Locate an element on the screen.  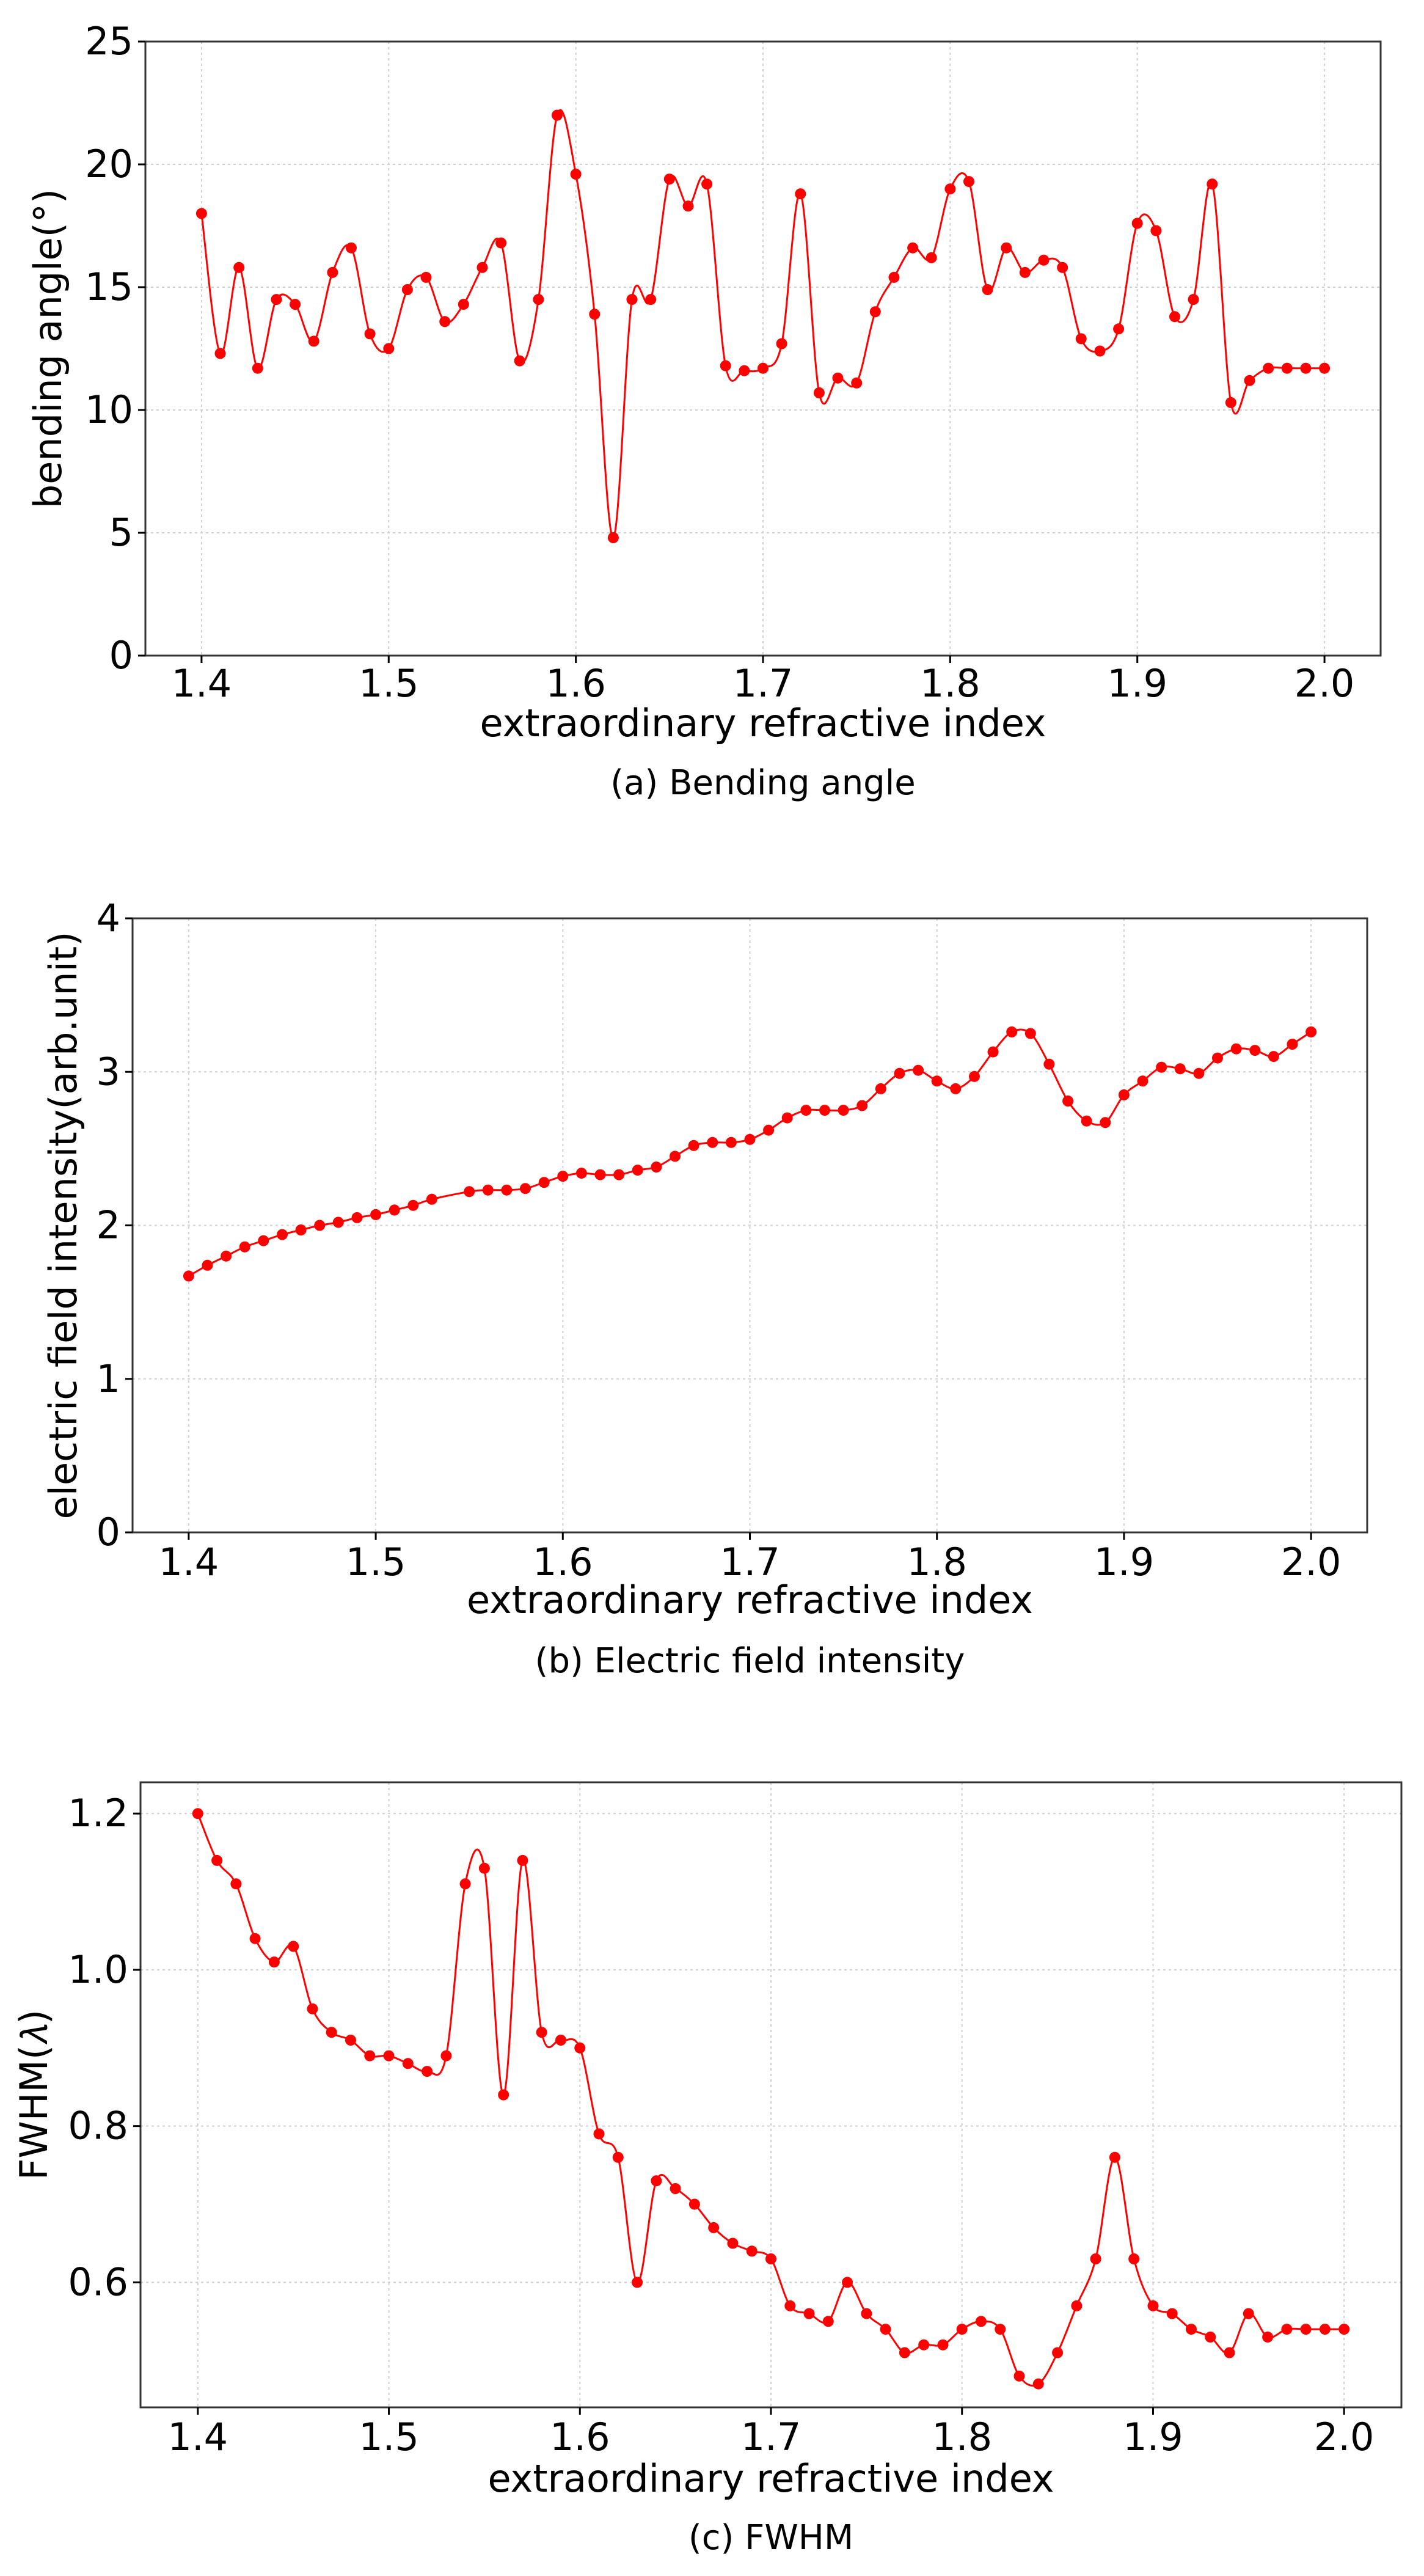
x-axis-title: extraordinary refractive index is located at coordinates (763, 723).